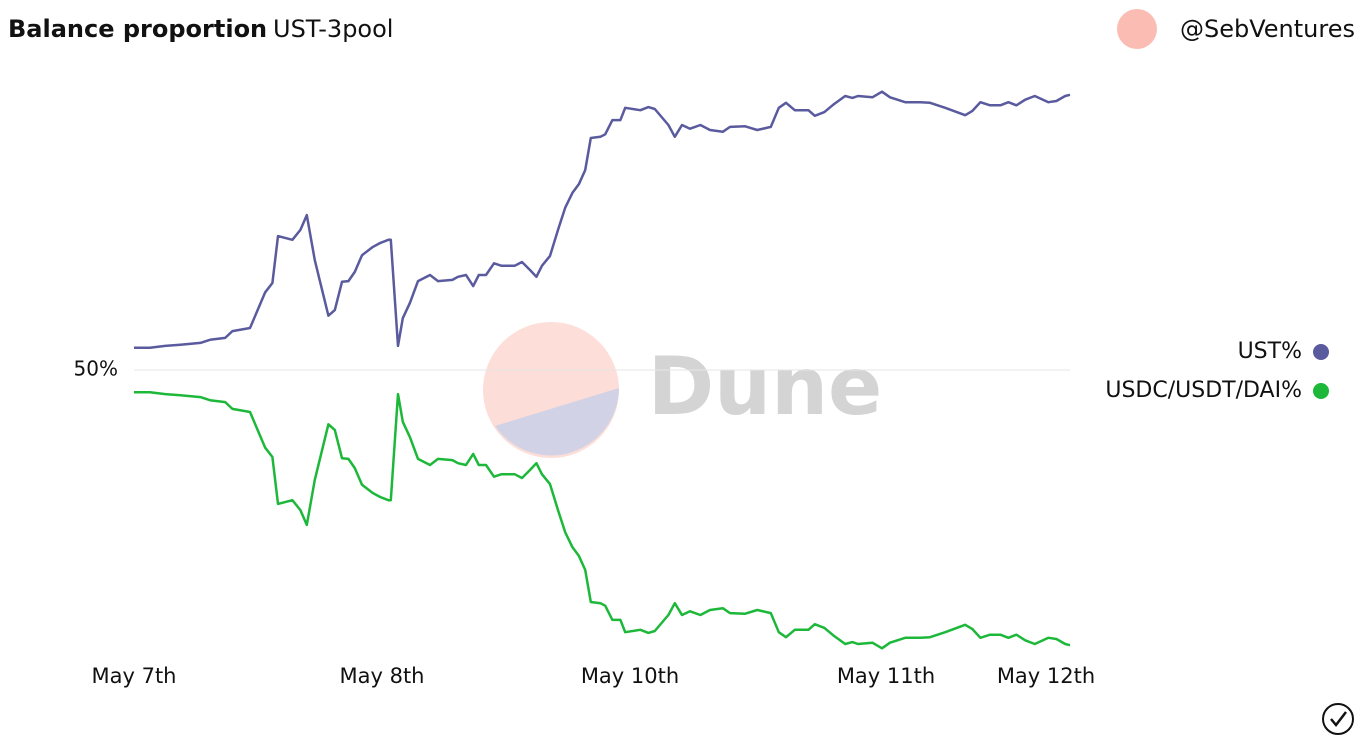 The width and height of the screenshot is (1368, 748). What do you see at coordinates (382, 676) in the screenshot?
I see `x-tick-label: May 8th` at bounding box center [382, 676].